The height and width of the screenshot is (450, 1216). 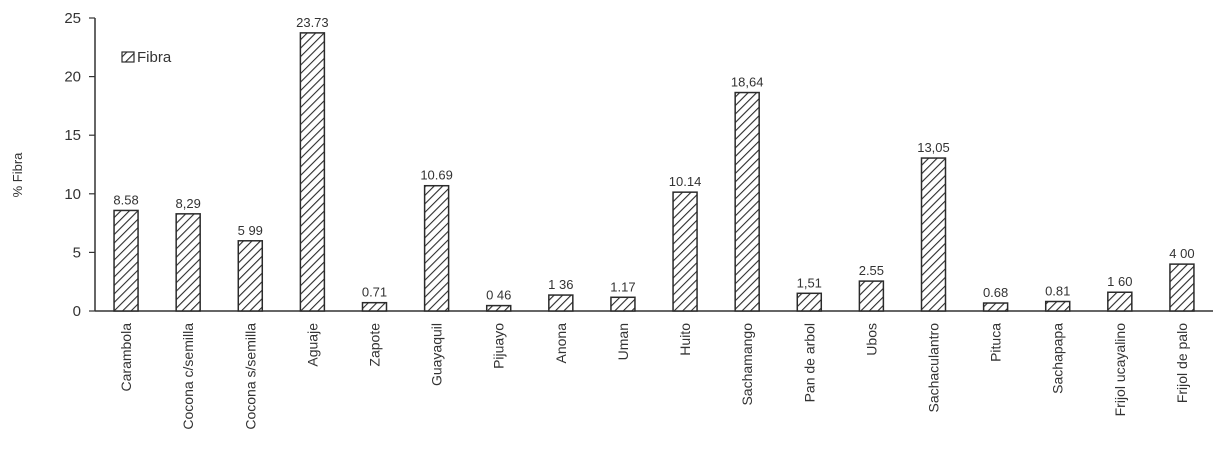 What do you see at coordinates (154, 57) in the screenshot?
I see `legend-label: Fibra` at bounding box center [154, 57].